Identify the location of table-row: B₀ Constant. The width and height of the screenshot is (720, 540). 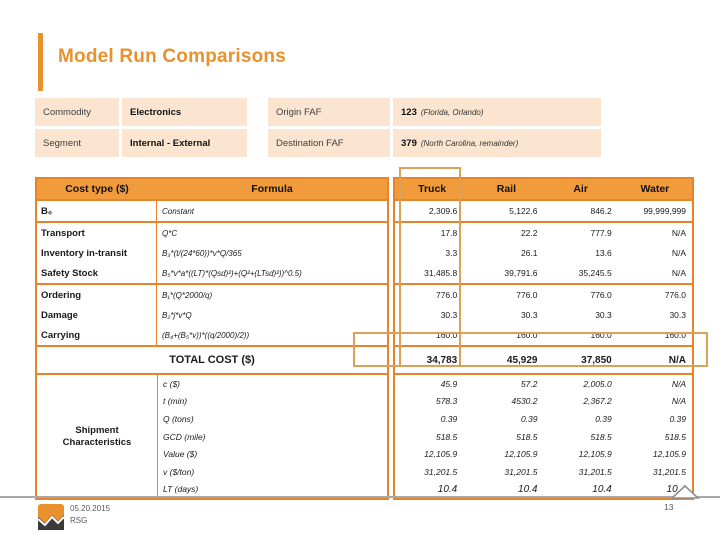
(212, 211).